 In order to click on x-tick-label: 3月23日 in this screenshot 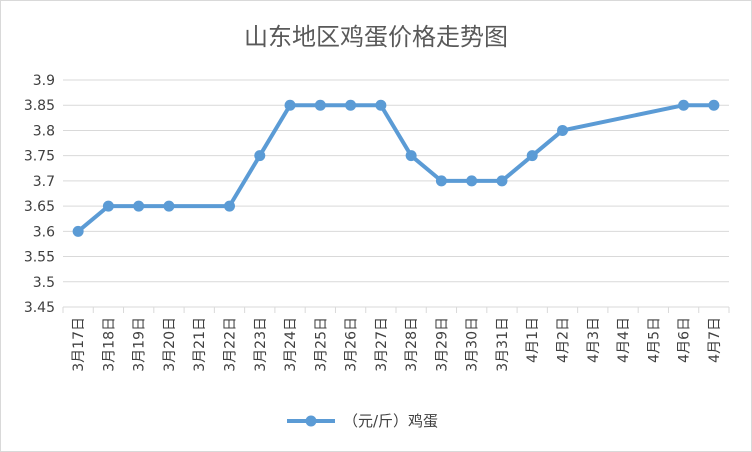, I will do `click(261, 344)`.